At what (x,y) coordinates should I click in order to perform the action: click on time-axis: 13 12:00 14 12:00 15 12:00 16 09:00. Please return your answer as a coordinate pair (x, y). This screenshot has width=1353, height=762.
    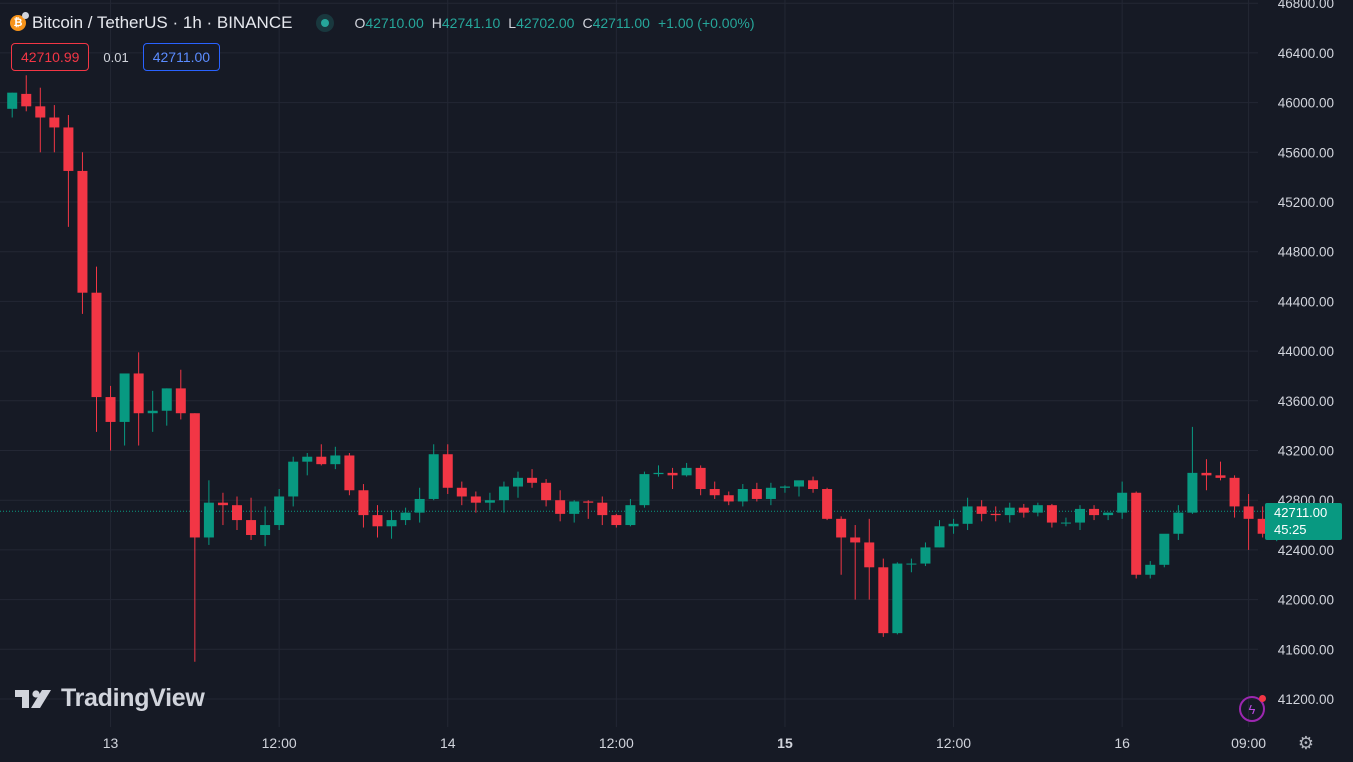
    Looking at the image, I should click on (685, 743).